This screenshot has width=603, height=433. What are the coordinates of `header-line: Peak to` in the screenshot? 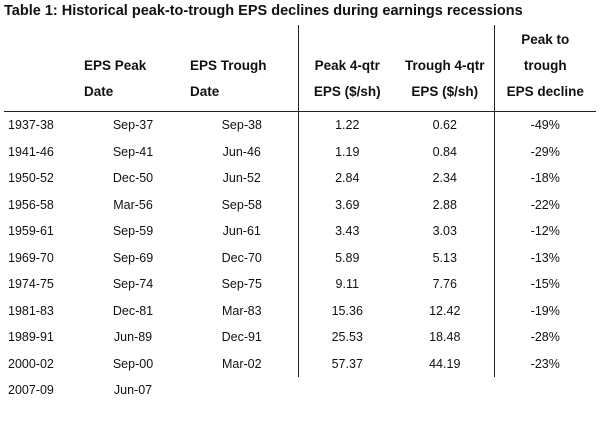 It's located at (545, 39).